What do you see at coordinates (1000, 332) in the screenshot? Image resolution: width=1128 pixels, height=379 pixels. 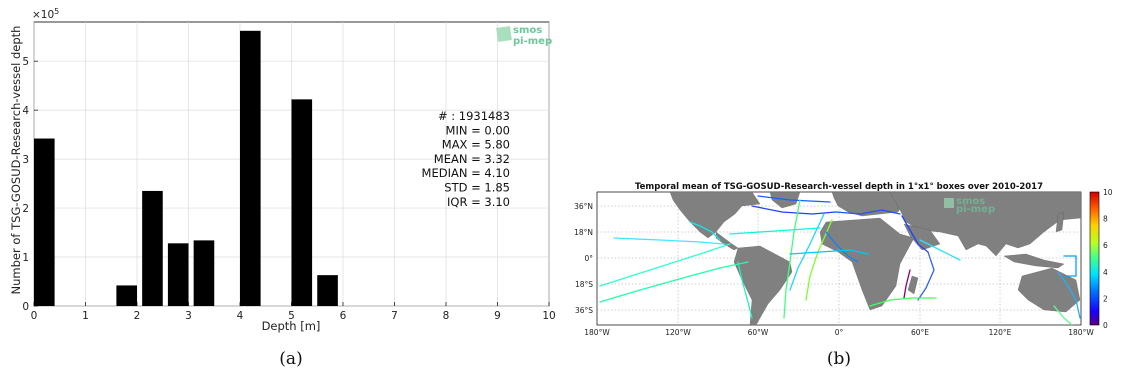 I see `map-x-tick: 120°E` at bounding box center [1000, 332].